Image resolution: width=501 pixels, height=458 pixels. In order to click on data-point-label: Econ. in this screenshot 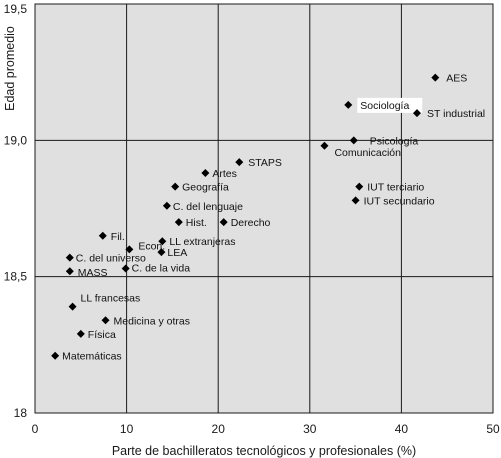, I will do `click(151, 246)`.